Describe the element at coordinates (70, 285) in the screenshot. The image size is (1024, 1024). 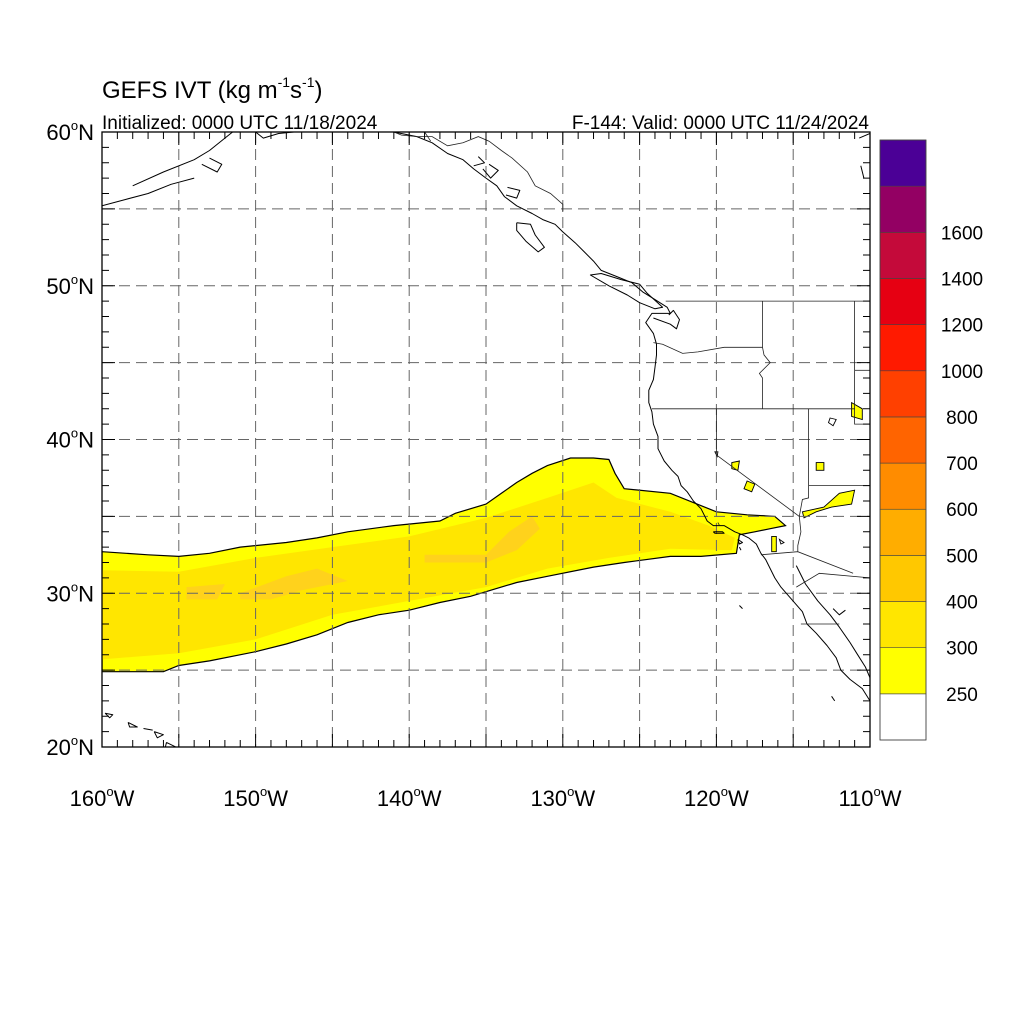
I see `lat-label: 50oN` at that location.